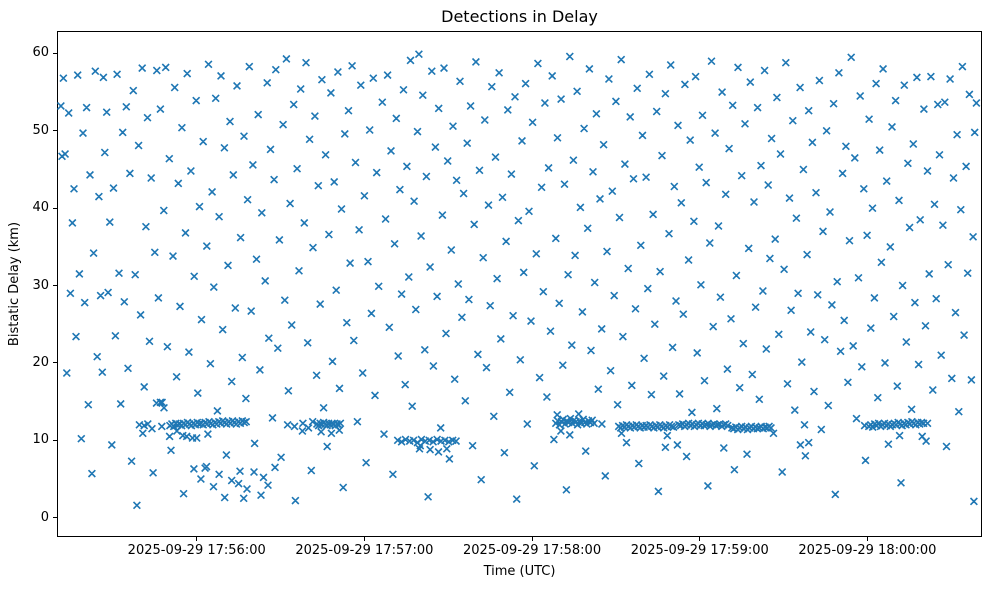  What do you see at coordinates (40, 130) in the screenshot?
I see `y-tick-label: 50` at bounding box center [40, 130].